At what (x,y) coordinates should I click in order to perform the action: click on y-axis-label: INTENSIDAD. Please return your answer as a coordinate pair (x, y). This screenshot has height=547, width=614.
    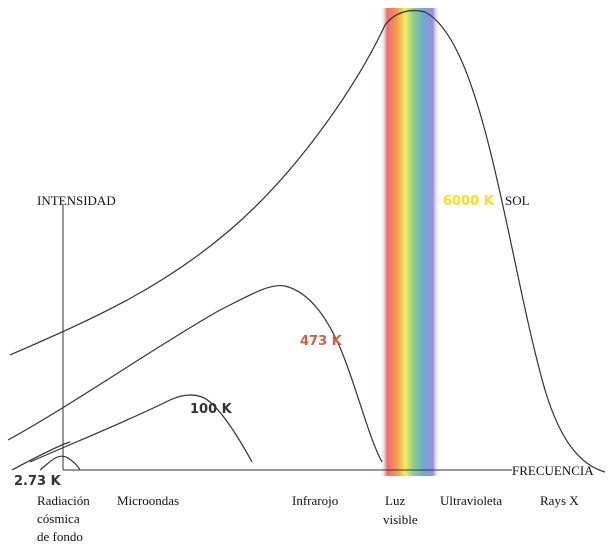
    Looking at the image, I should click on (76, 200).